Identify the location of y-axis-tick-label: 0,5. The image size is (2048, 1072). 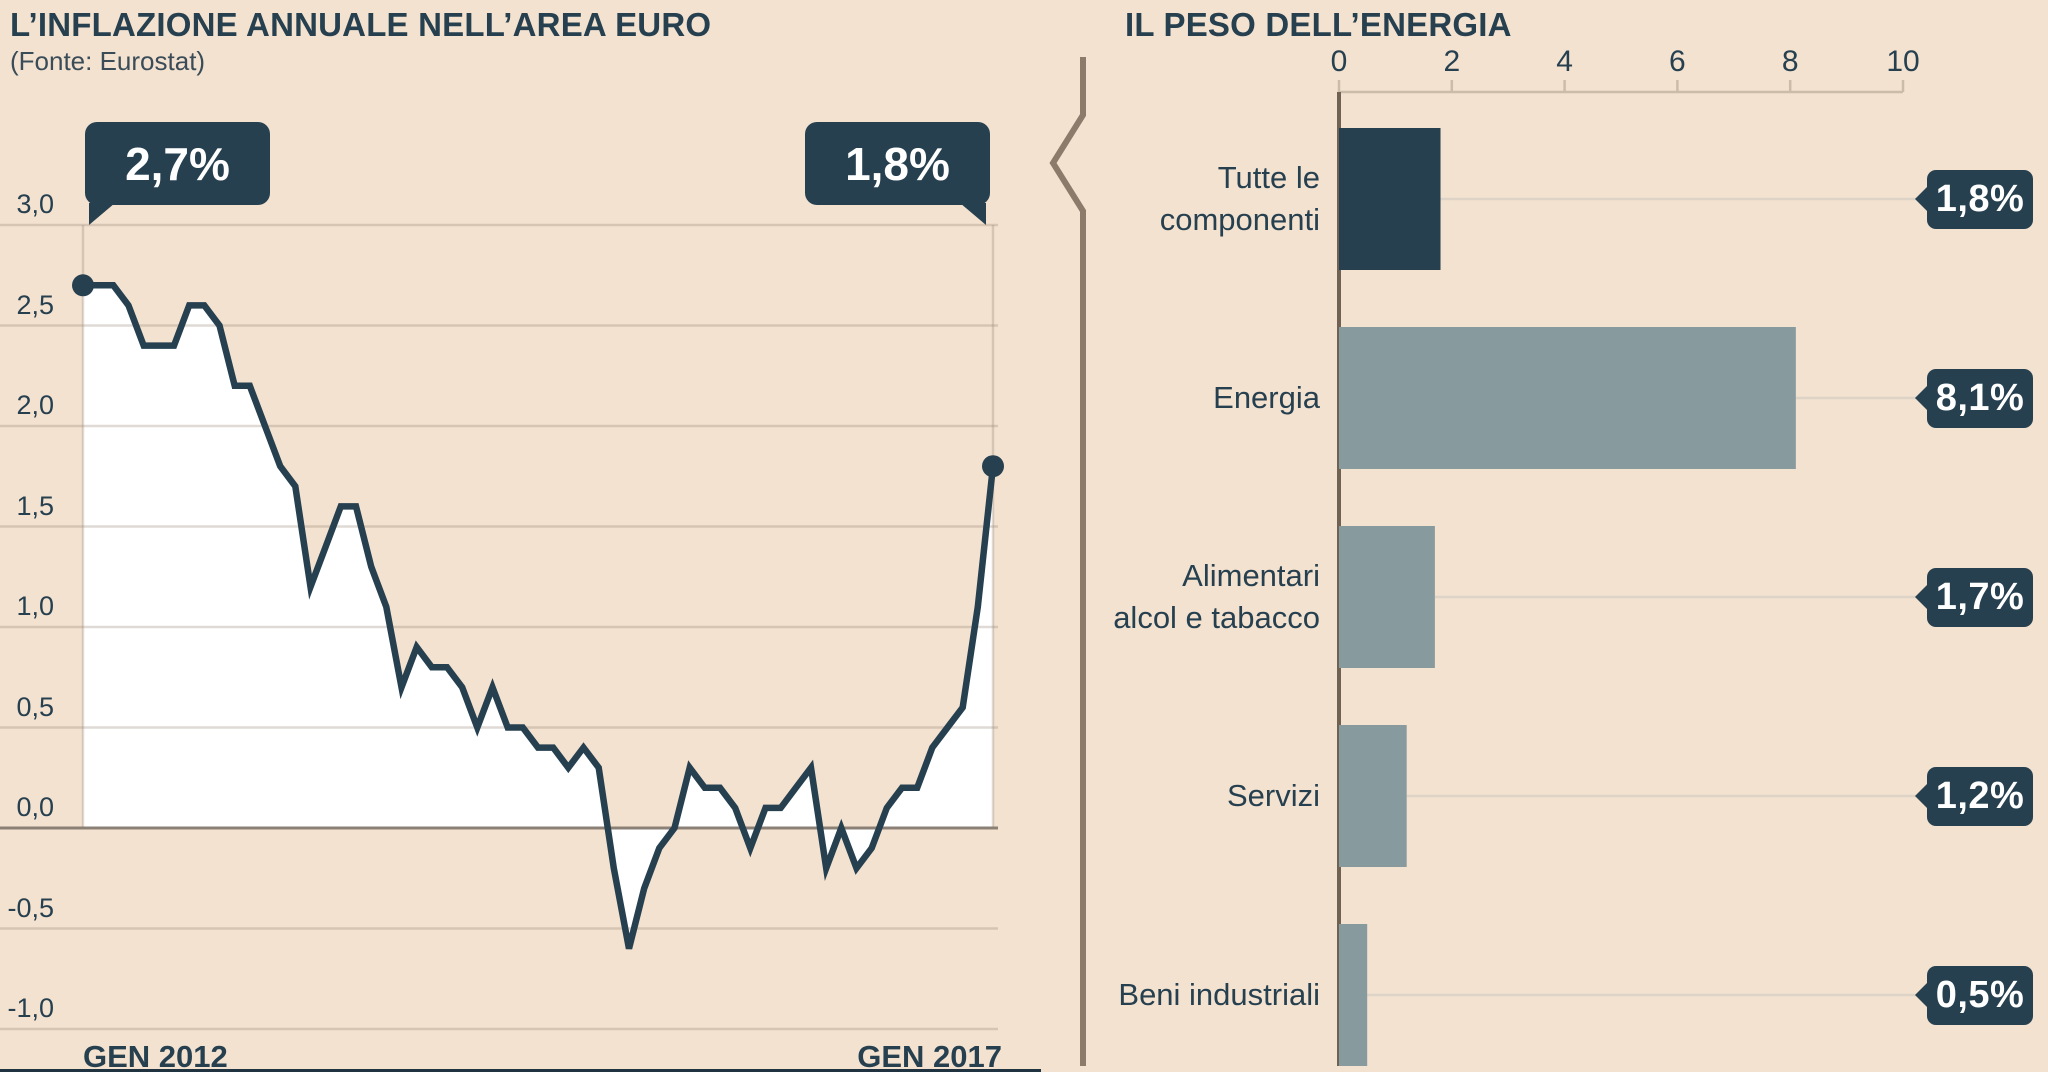
(35, 706).